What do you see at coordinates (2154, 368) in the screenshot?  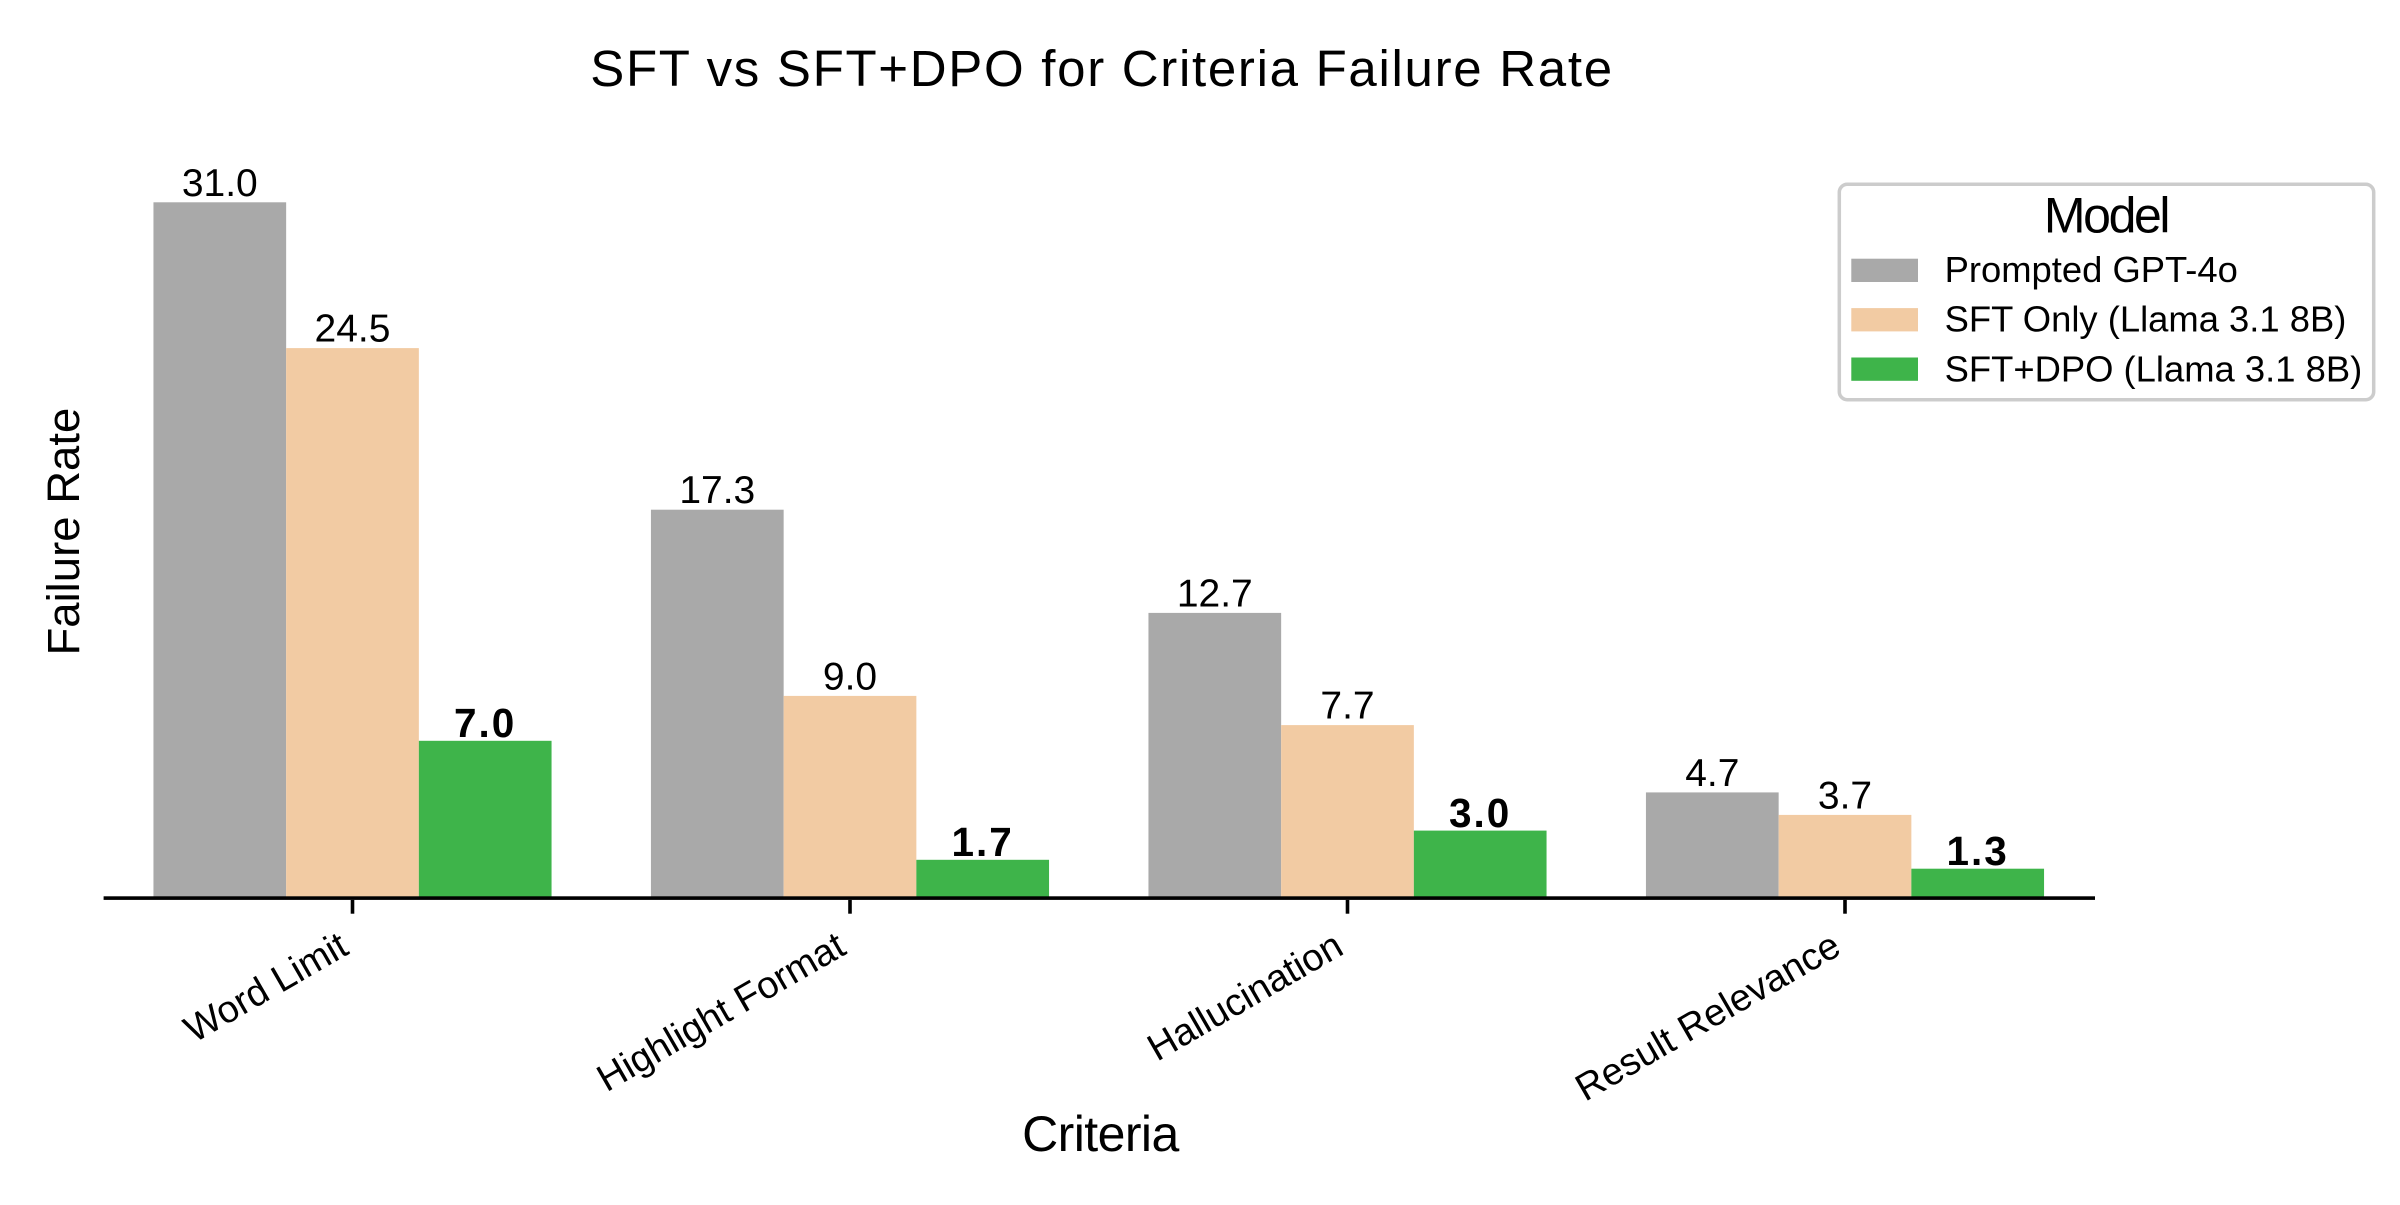 I see `svg-text: SFT+DPO (Llama 3.1 8B)` at bounding box center [2154, 368].